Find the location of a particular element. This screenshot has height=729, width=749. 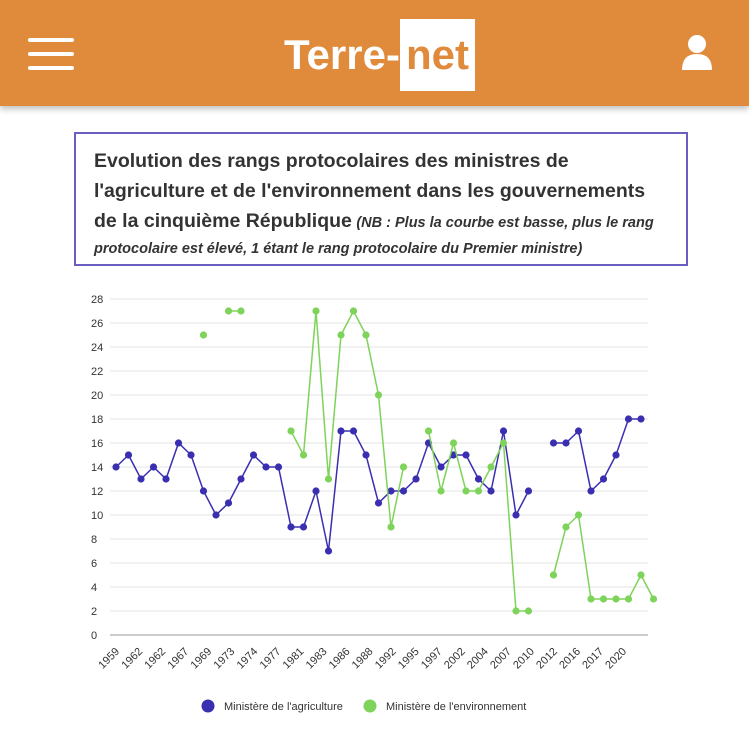

site-logo: Terre-net is located at coordinates (379, 55).